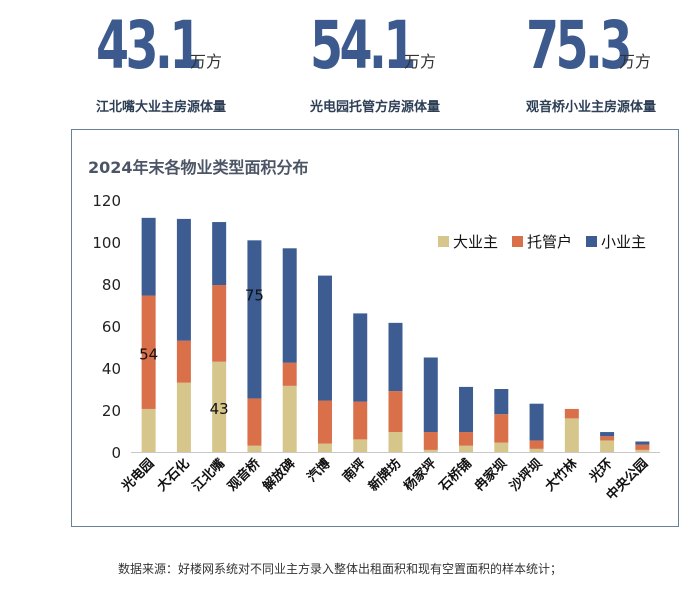 The height and width of the screenshot is (598, 697). What do you see at coordinates (149, 45) in the screenshot?
I see `stat-value: 43.1` at bounding box center [149, 45].